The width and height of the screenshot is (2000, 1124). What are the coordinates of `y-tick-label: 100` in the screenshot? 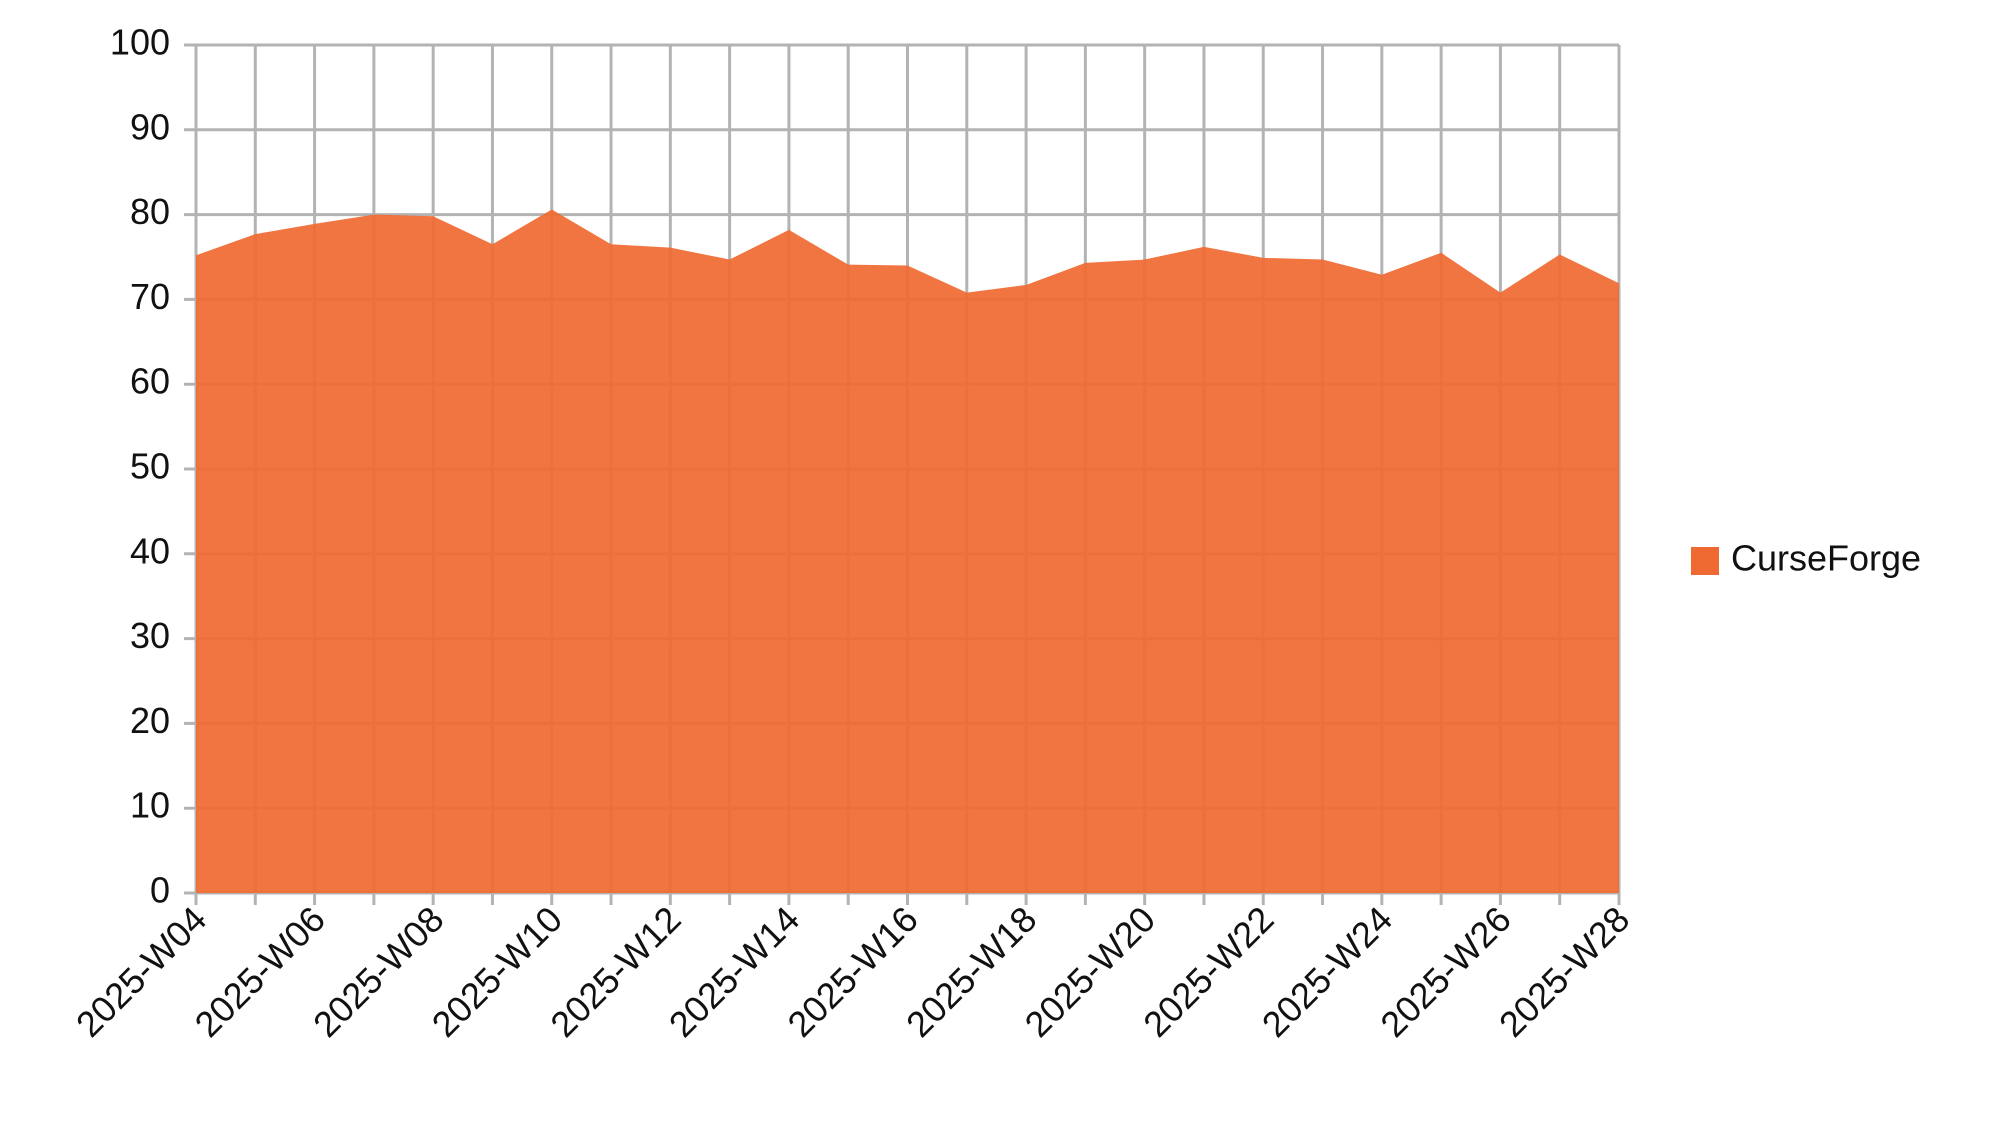 It's located at (140, 42).